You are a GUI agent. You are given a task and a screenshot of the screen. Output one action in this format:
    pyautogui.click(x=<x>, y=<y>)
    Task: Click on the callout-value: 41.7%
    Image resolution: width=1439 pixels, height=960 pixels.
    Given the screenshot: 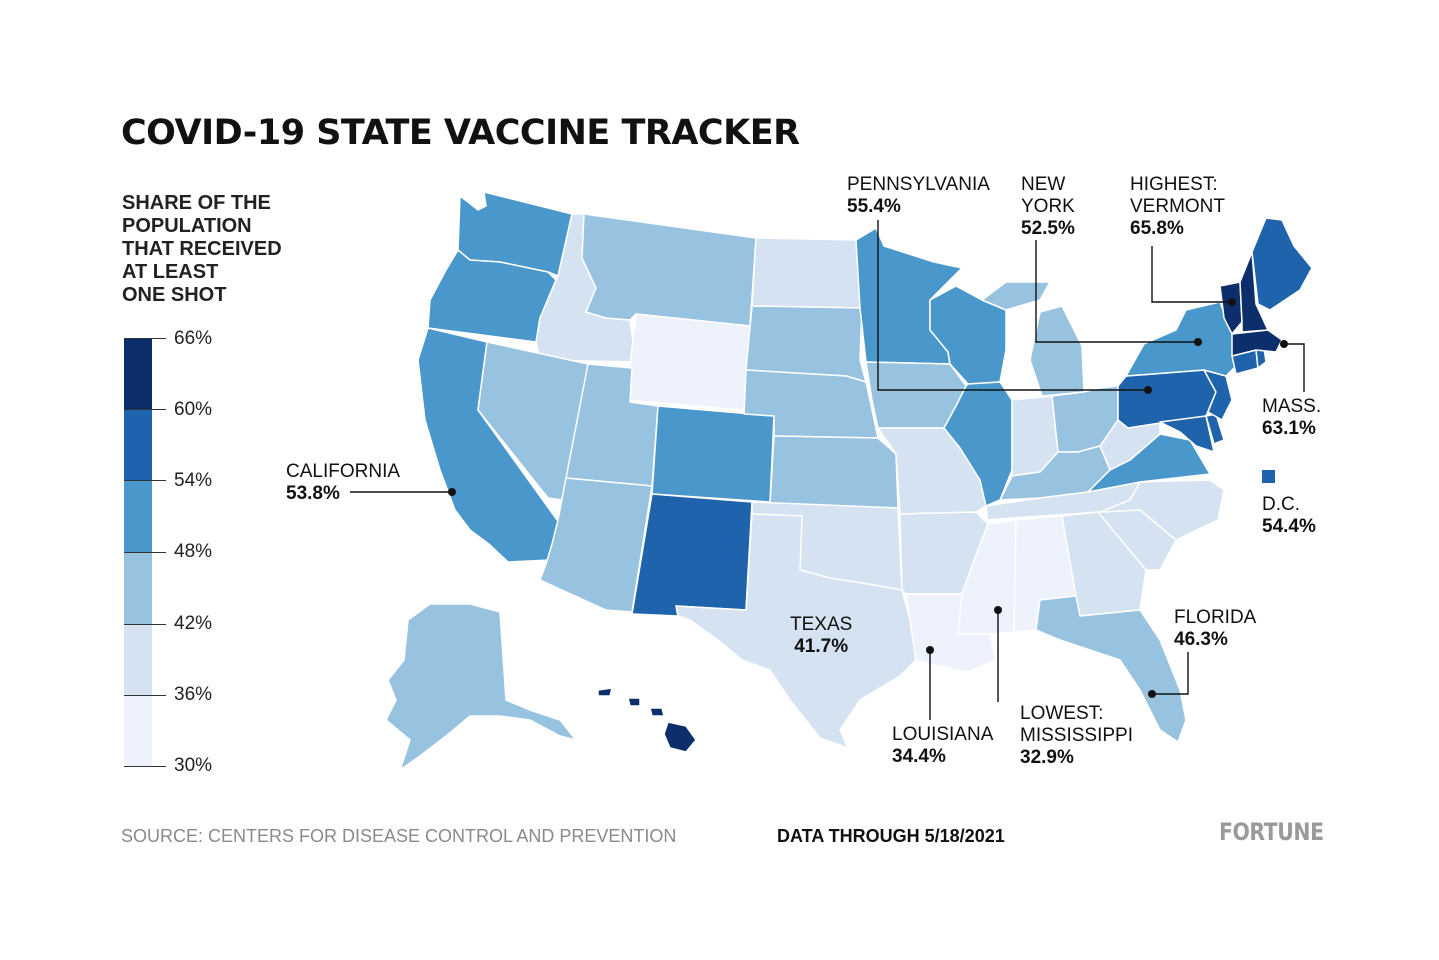 What is the action you would take?
    pyautogui.click(x=821, y=646)
    